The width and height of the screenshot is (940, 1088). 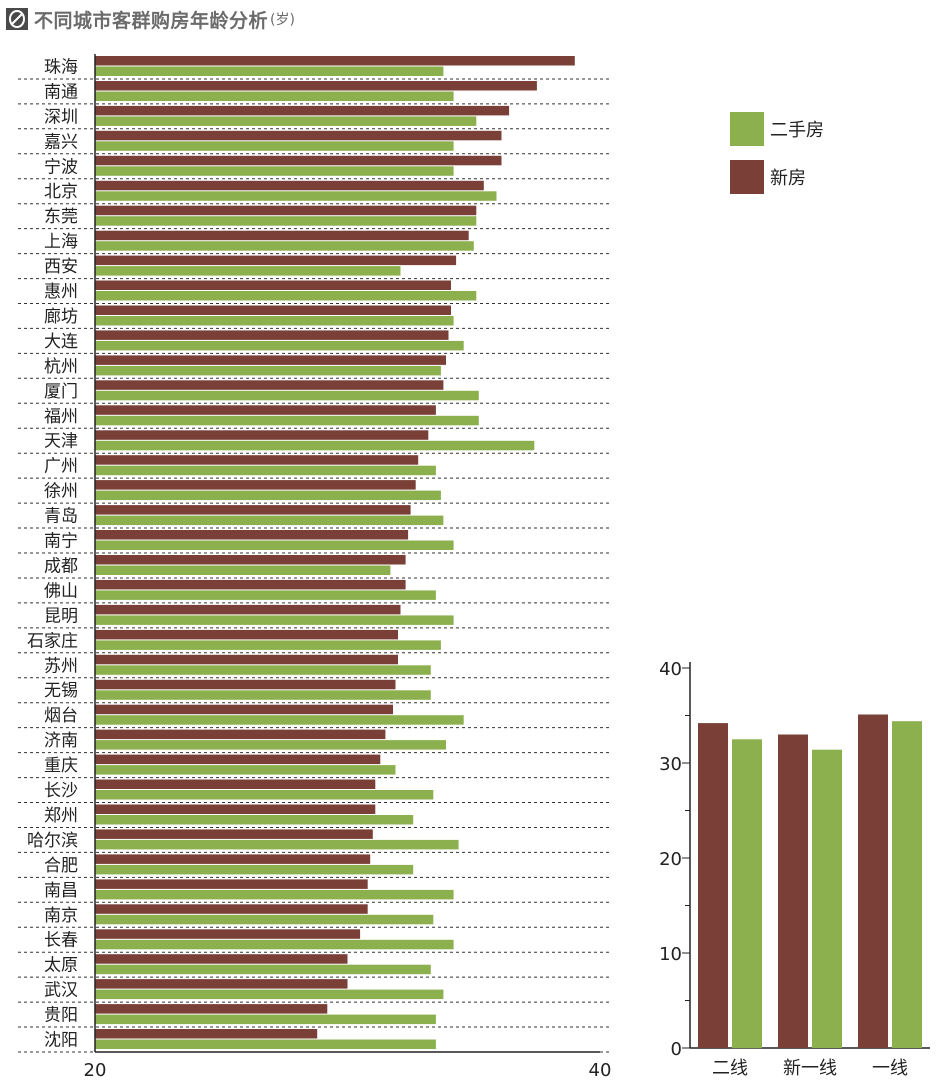 What do you see at coordinates (61, 666) in the screenshot?
I see `city-label: 苏州` at bounding box center [61, 666].